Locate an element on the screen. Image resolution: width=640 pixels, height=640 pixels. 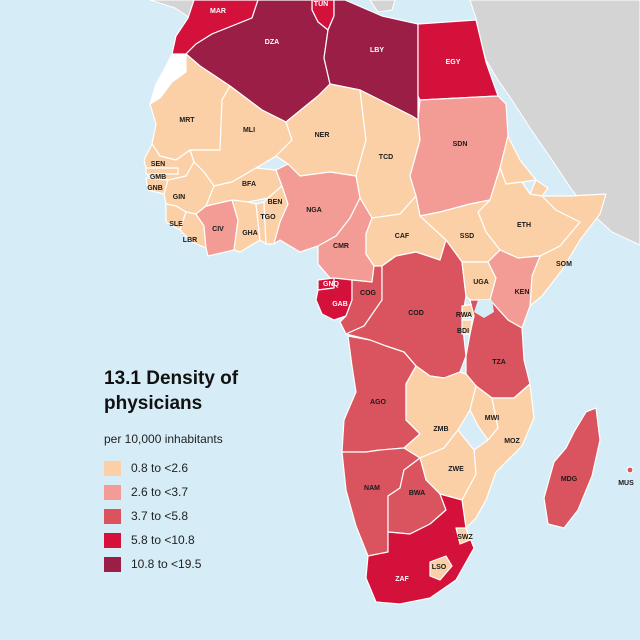
label-UGA: UGA is located at coordinates (481, 282).